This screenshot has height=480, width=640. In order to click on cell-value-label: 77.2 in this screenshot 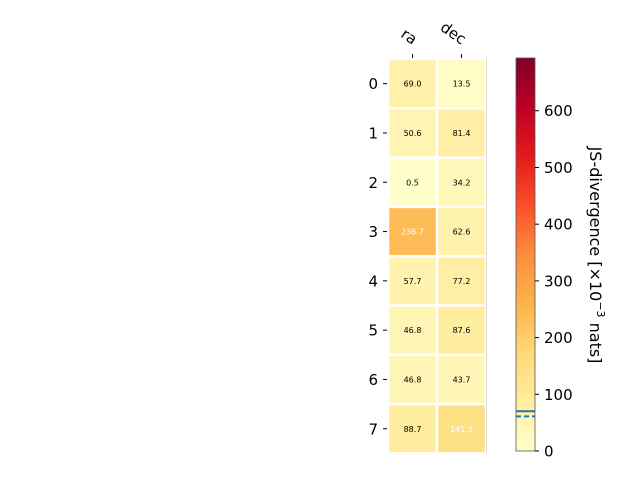, I will do `click(462, 281)`.